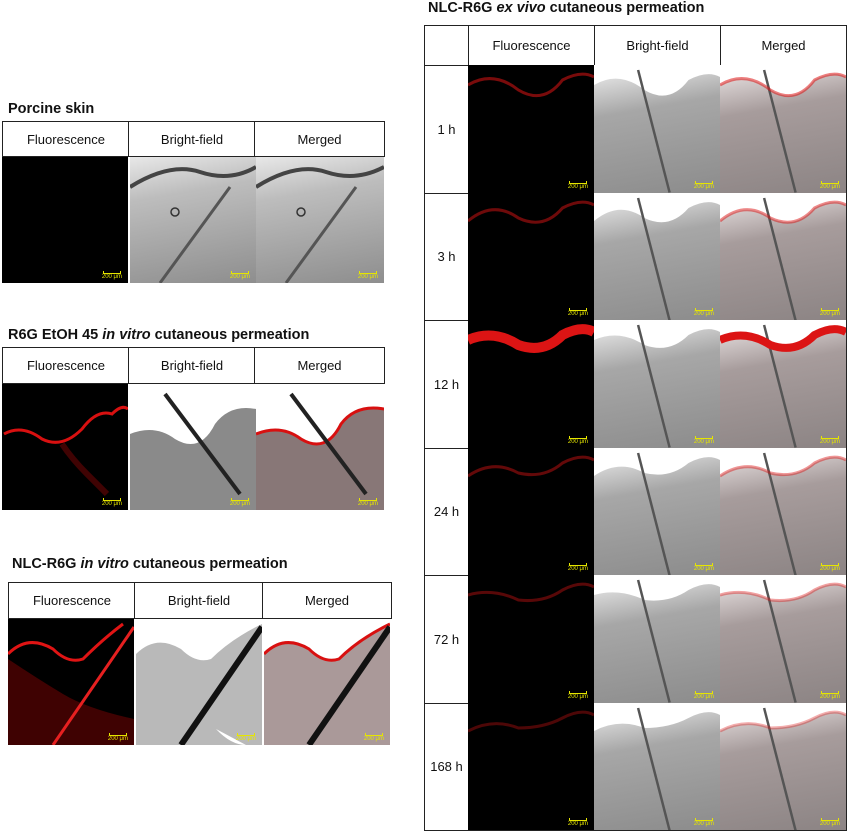 This screenshot has width=850, height=831. Describe the element at coordinates (327, 600) in the screenshot. I see `nlc-invitro-header-merged: Merged` at that location.